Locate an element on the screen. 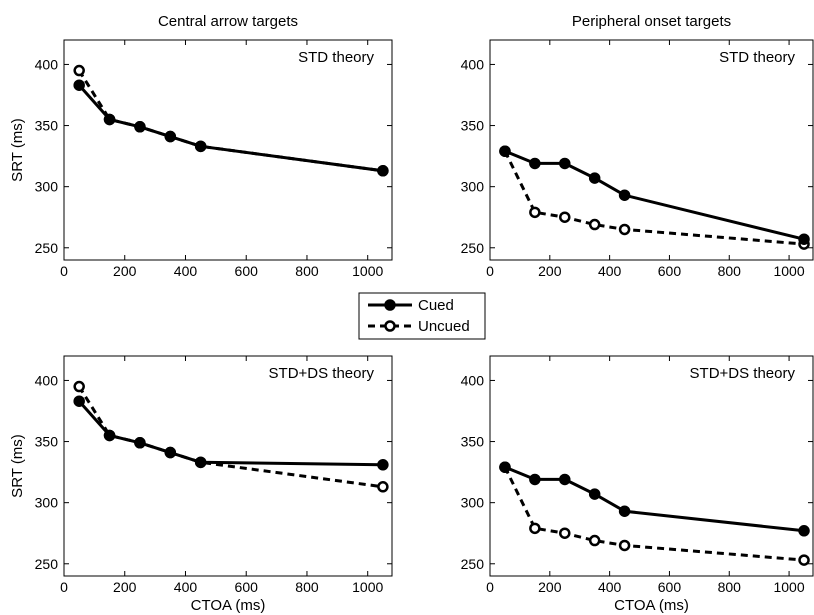 The image size is (814, 615). panel-title: Central arrow targets is located at coordinates (228, 21).